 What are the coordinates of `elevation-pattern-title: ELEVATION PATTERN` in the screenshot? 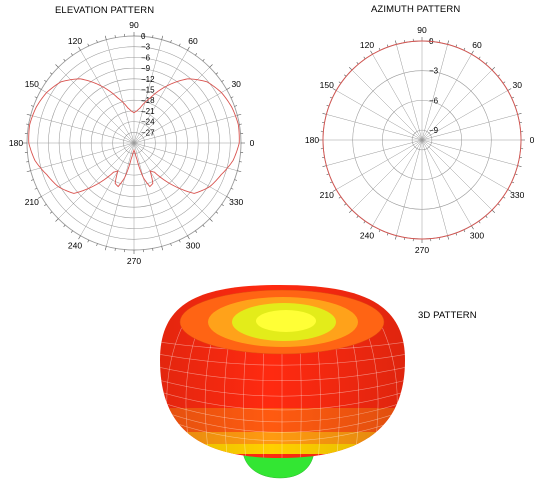 It's located at (105, 10).